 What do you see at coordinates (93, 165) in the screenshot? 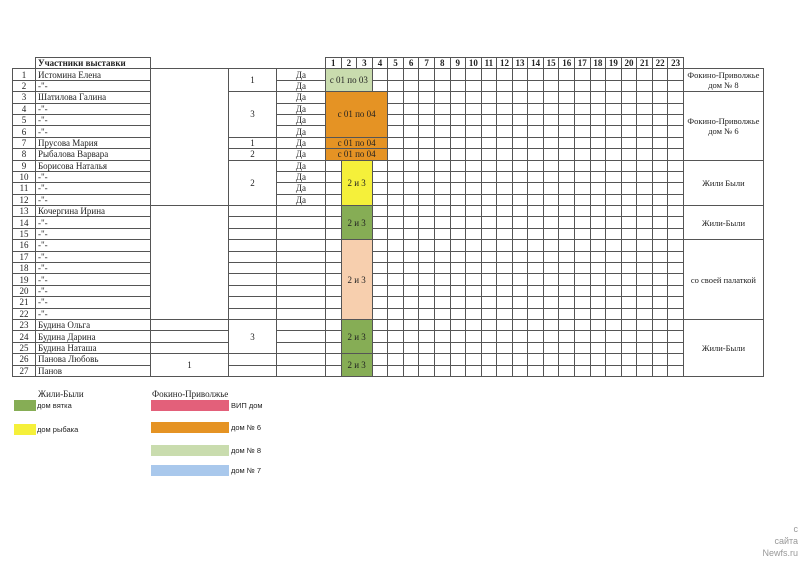
I see `participant-name: Борисова Наталья` at bounding box center [93, 165].